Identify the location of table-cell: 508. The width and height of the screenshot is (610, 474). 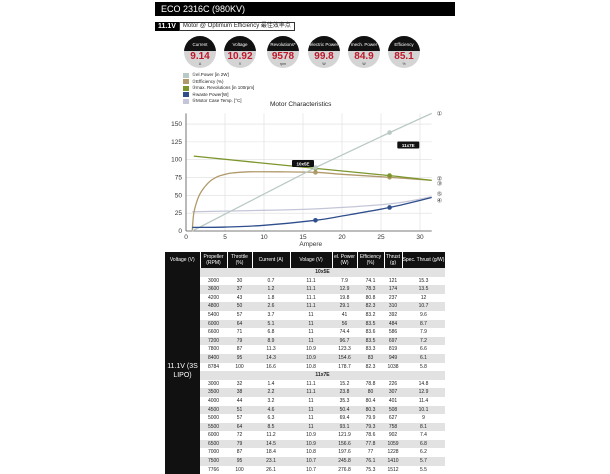
(393, 410).